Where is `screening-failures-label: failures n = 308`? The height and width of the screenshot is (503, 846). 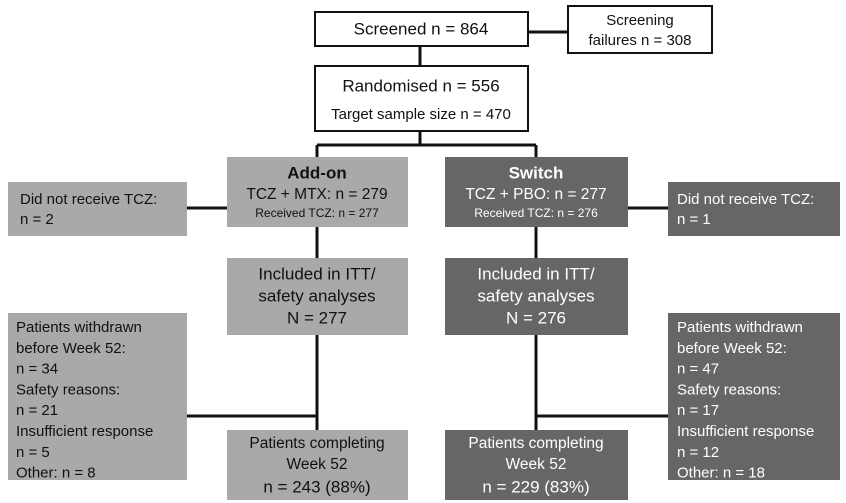
screening-failures-label: failures n = 308 is located at coordinates (640, 40).